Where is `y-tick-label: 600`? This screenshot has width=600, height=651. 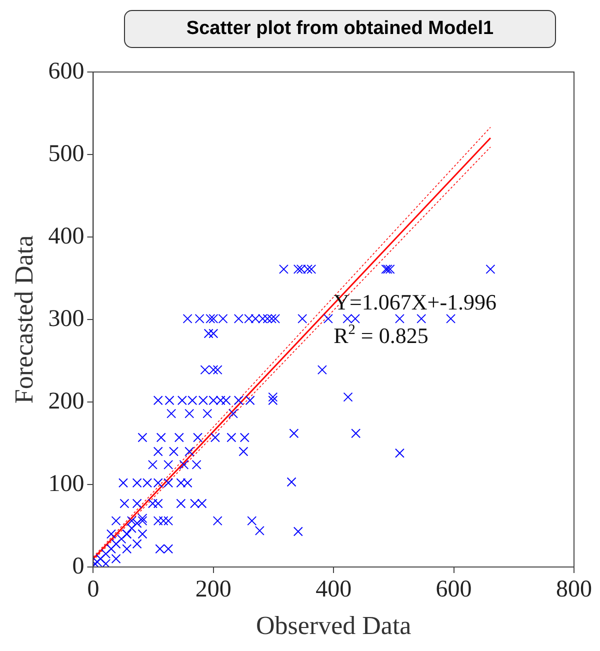
y-tick-label: 600 is located at coordinates (66, 71).